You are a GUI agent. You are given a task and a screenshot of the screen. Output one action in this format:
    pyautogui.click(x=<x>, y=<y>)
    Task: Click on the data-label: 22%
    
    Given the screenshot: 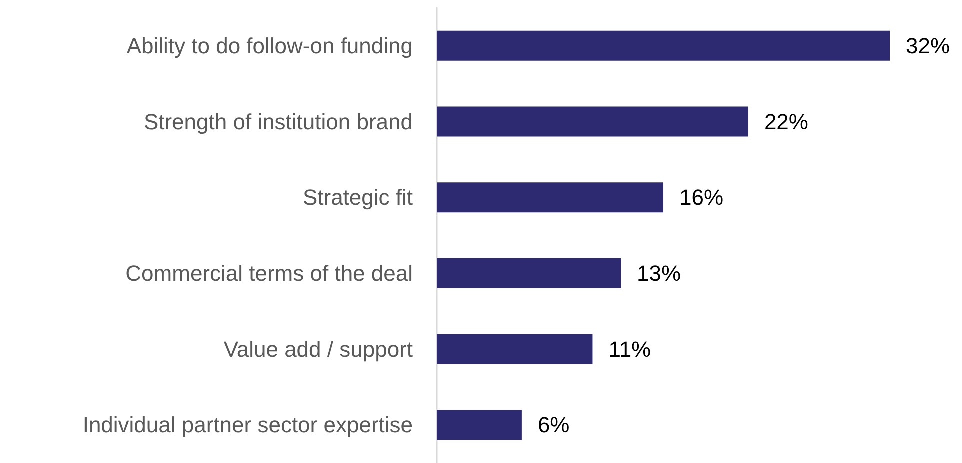 What is the action you would take?
    pyautogui.click(x=786, y=121)
    